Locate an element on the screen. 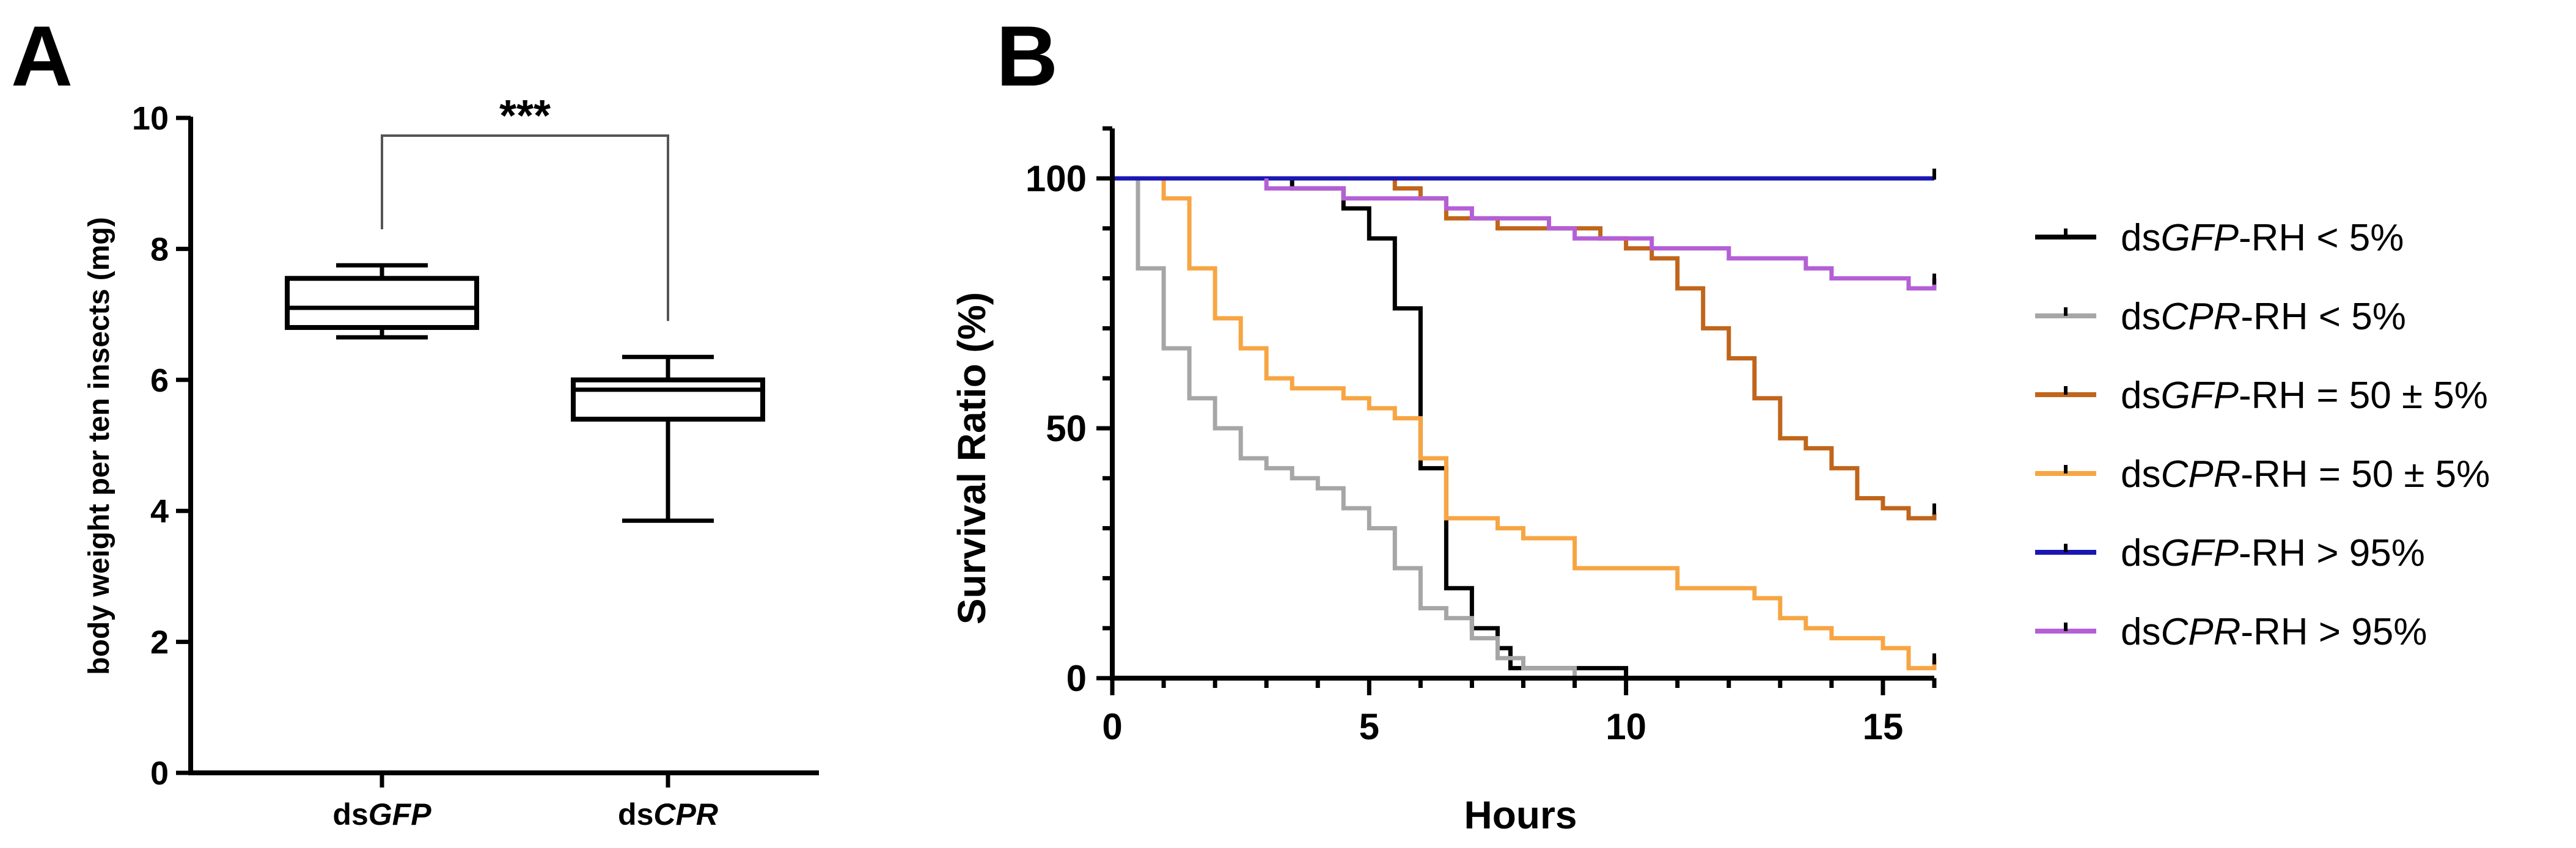 The height and width of the screenshot is (848, 2576). legend-label: dsCPR-RH < 5% is located at coordinates (2263, 317).